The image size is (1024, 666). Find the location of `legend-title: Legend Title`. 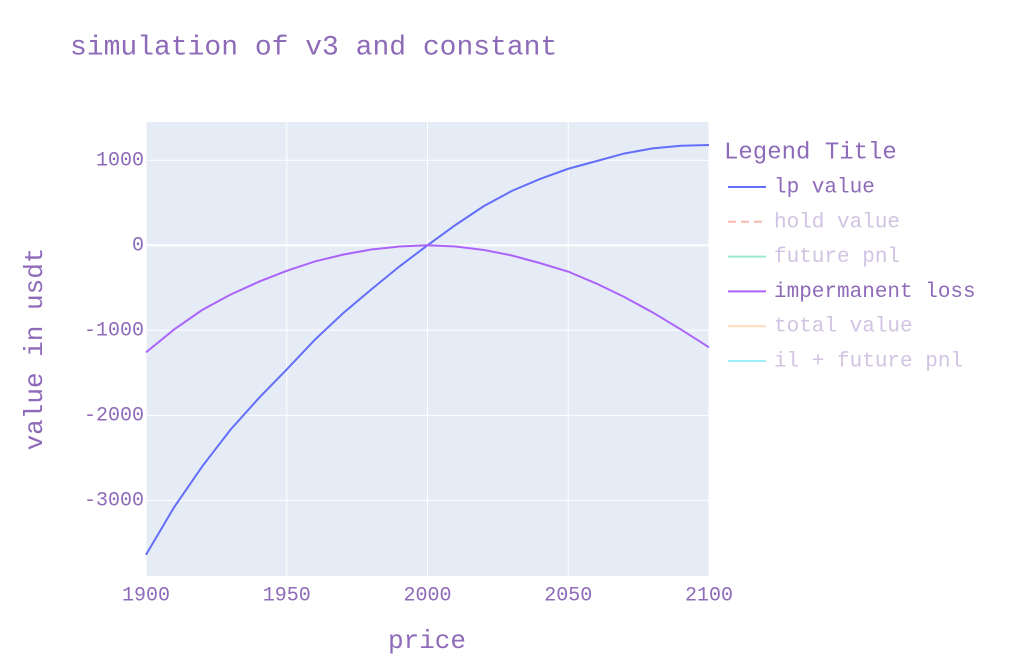

legend-title: Legend Title is located at coordinates (810, 152).